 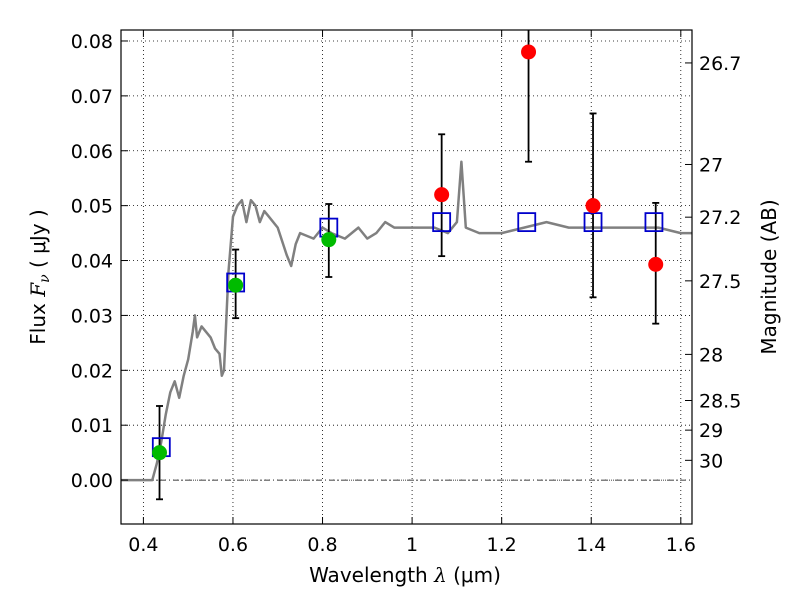 What do you see at coordinates (92, 426) in the screenshot?
I see `y-tick-label: 0.01` at bounding box center [92, 426].